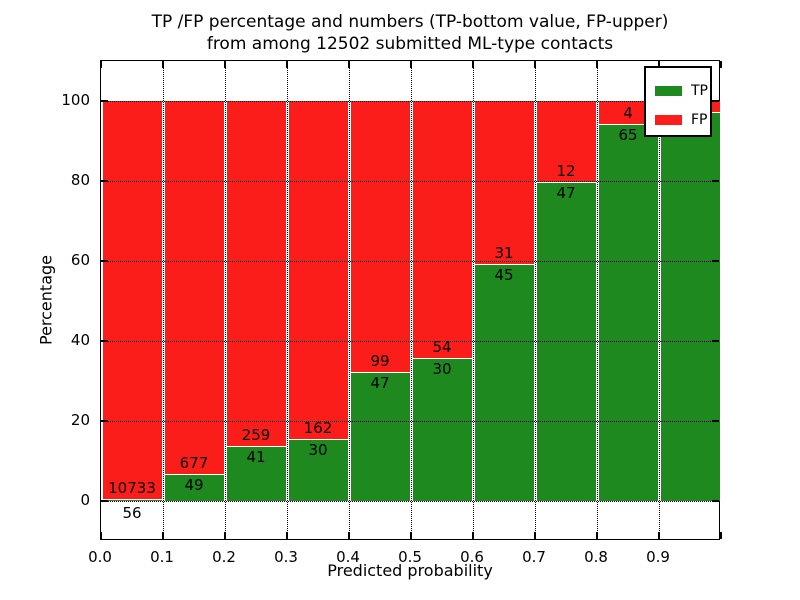 The width and height of the screenshot is (800, 600). I want to click on fp-count-label: 31, so click(504, 253).